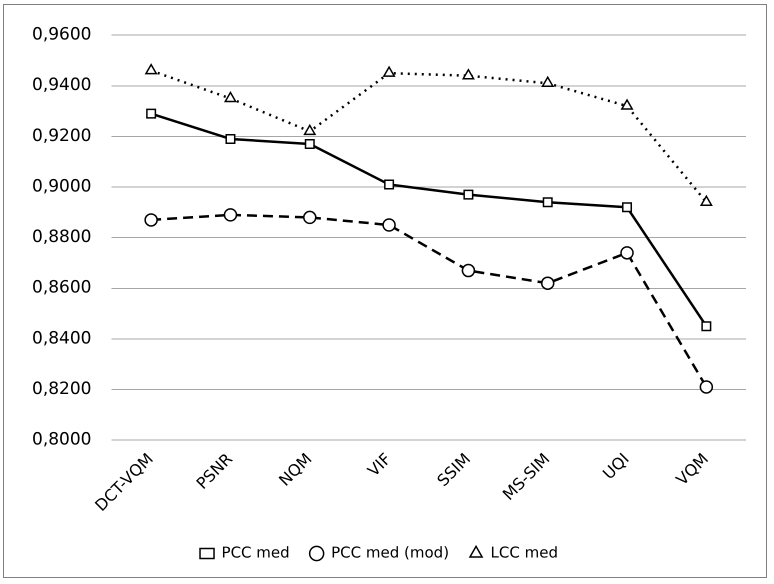  I want to click on y-tick-label: 0,8800, so click(62, 237).